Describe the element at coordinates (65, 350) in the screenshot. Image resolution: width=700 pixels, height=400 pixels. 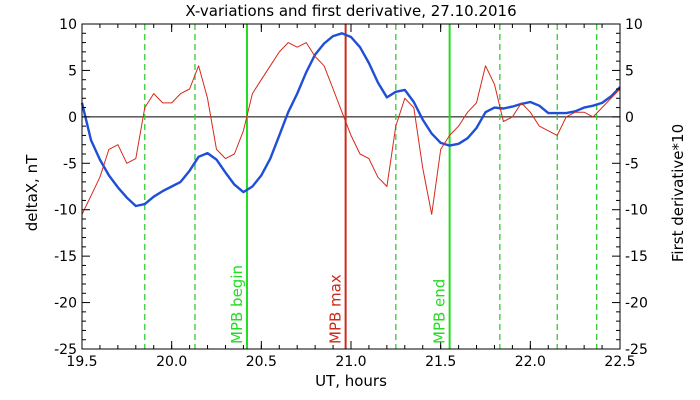
I see `y-tick-label-left-7: -25` at that location.